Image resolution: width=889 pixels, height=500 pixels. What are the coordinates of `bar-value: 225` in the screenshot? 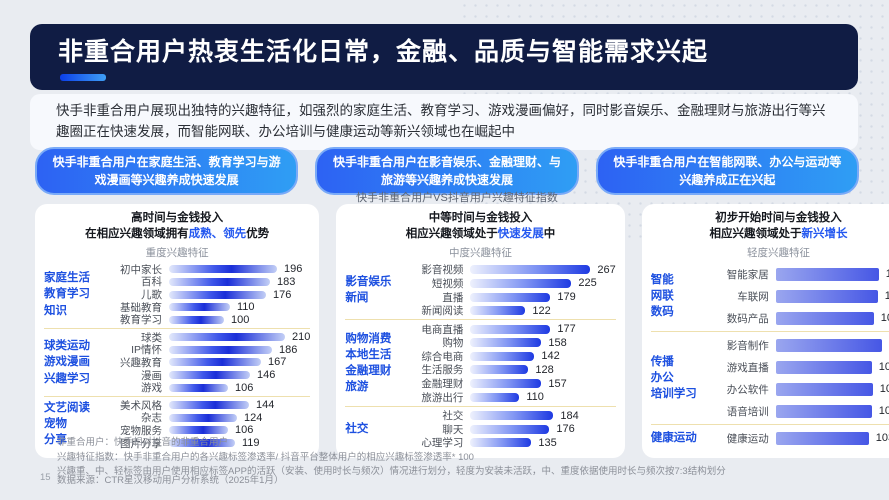 It's located at (587, 283).